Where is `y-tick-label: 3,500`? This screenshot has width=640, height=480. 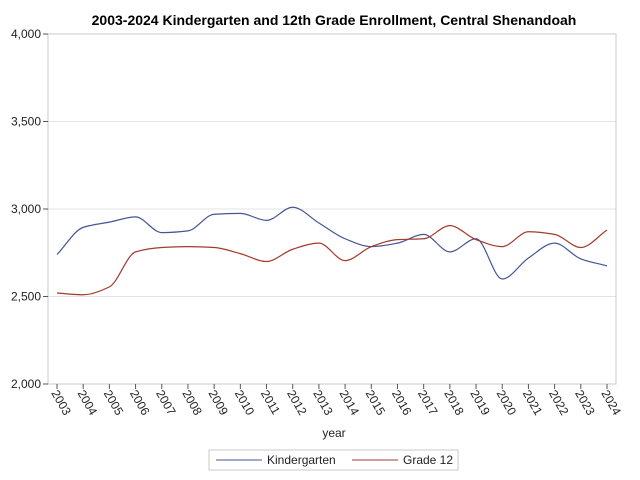
y-tick-label: 3,500 is located at coordinates (26, 122).